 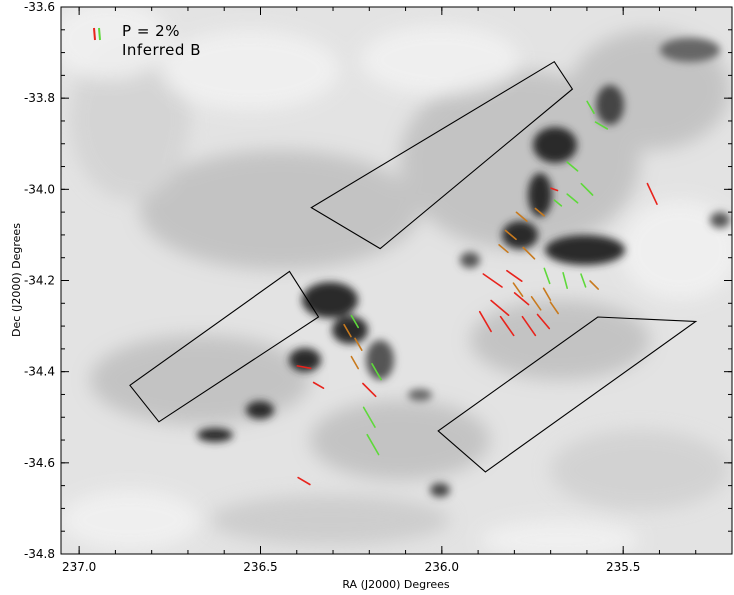 I want to click on y-tick-label: -33.6, so click(x=39, y=7).